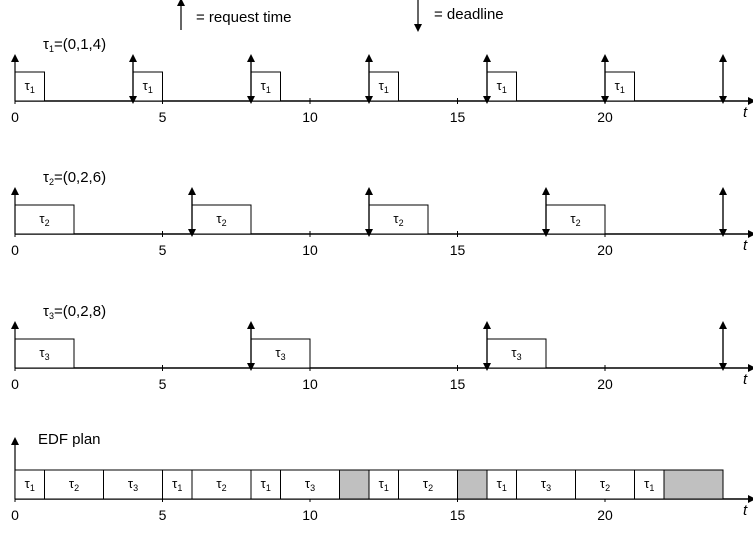 The width and height of the screenshot is (753, 545). Describe the element at coordinates (340, 16) in the screenshot. I see `legend: = request time = deadline` at that location.